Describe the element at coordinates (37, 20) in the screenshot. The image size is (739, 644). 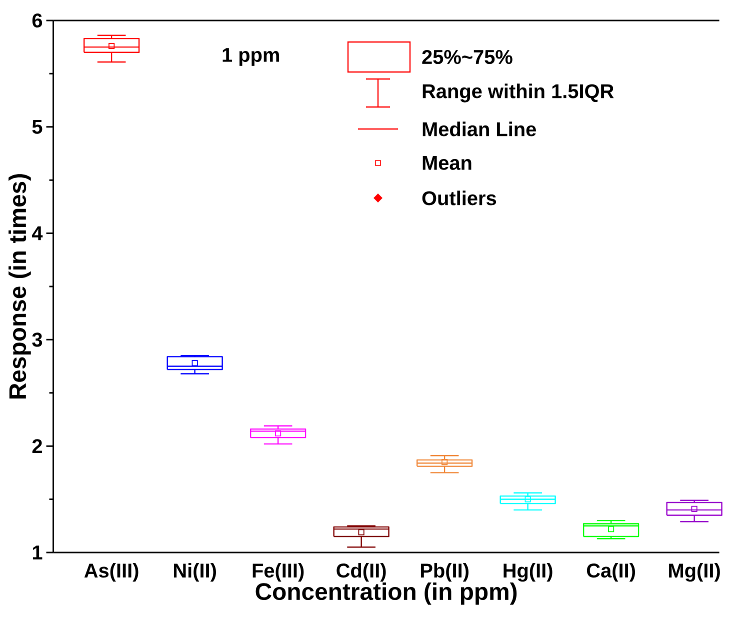
I see `y-tick-label: 6` at that location.